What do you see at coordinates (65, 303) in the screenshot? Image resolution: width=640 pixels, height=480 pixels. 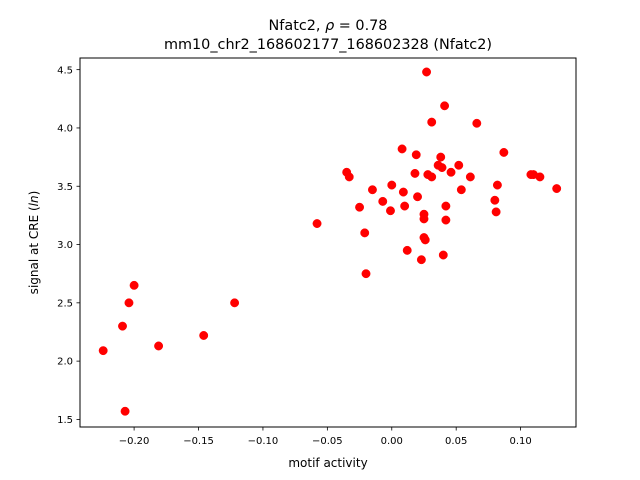 I see `y-tick-label: 2.5` at bounding box center [65, 303].